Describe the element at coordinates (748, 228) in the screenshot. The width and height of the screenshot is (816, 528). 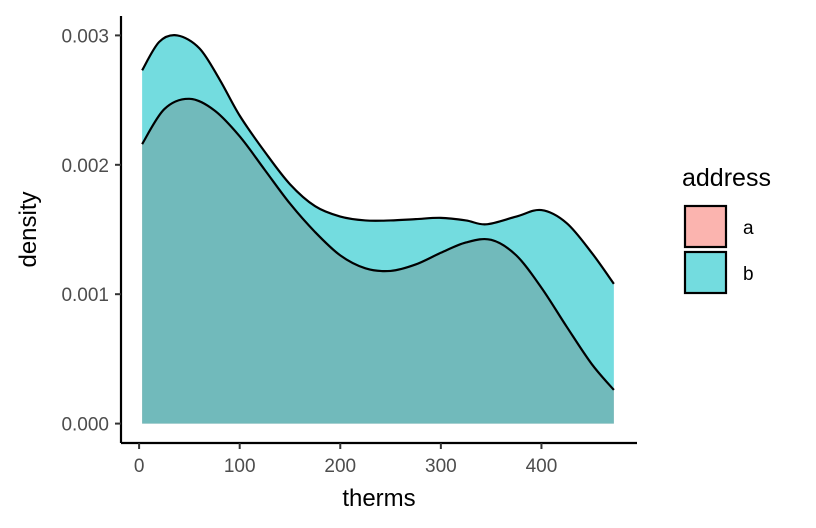
I see `legend-label-a: a` at that location.